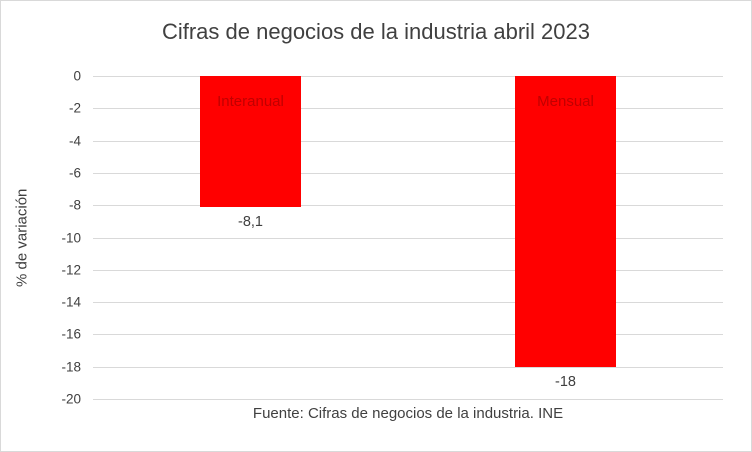 Image resolution: width=752 pixels, height=452 pixels. Describe the element at coordinates (77, 76) in the screenshot. I see `y-tick-label: 0` at that location.